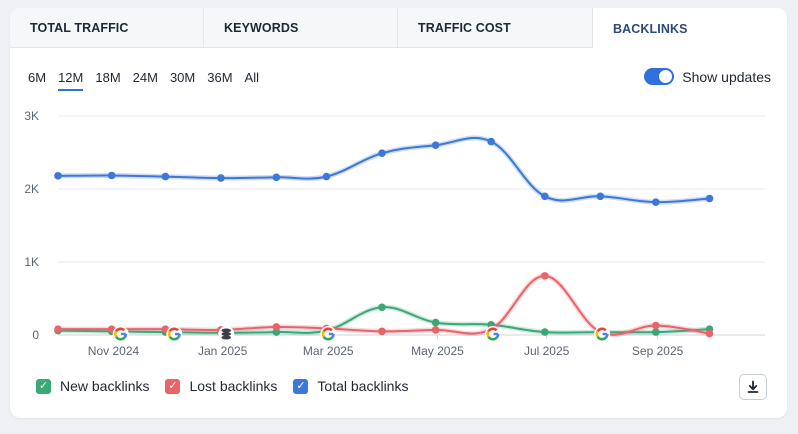  I want to click on legend-total-backlinks: ✓ Total backlinks, so click(350, 386).